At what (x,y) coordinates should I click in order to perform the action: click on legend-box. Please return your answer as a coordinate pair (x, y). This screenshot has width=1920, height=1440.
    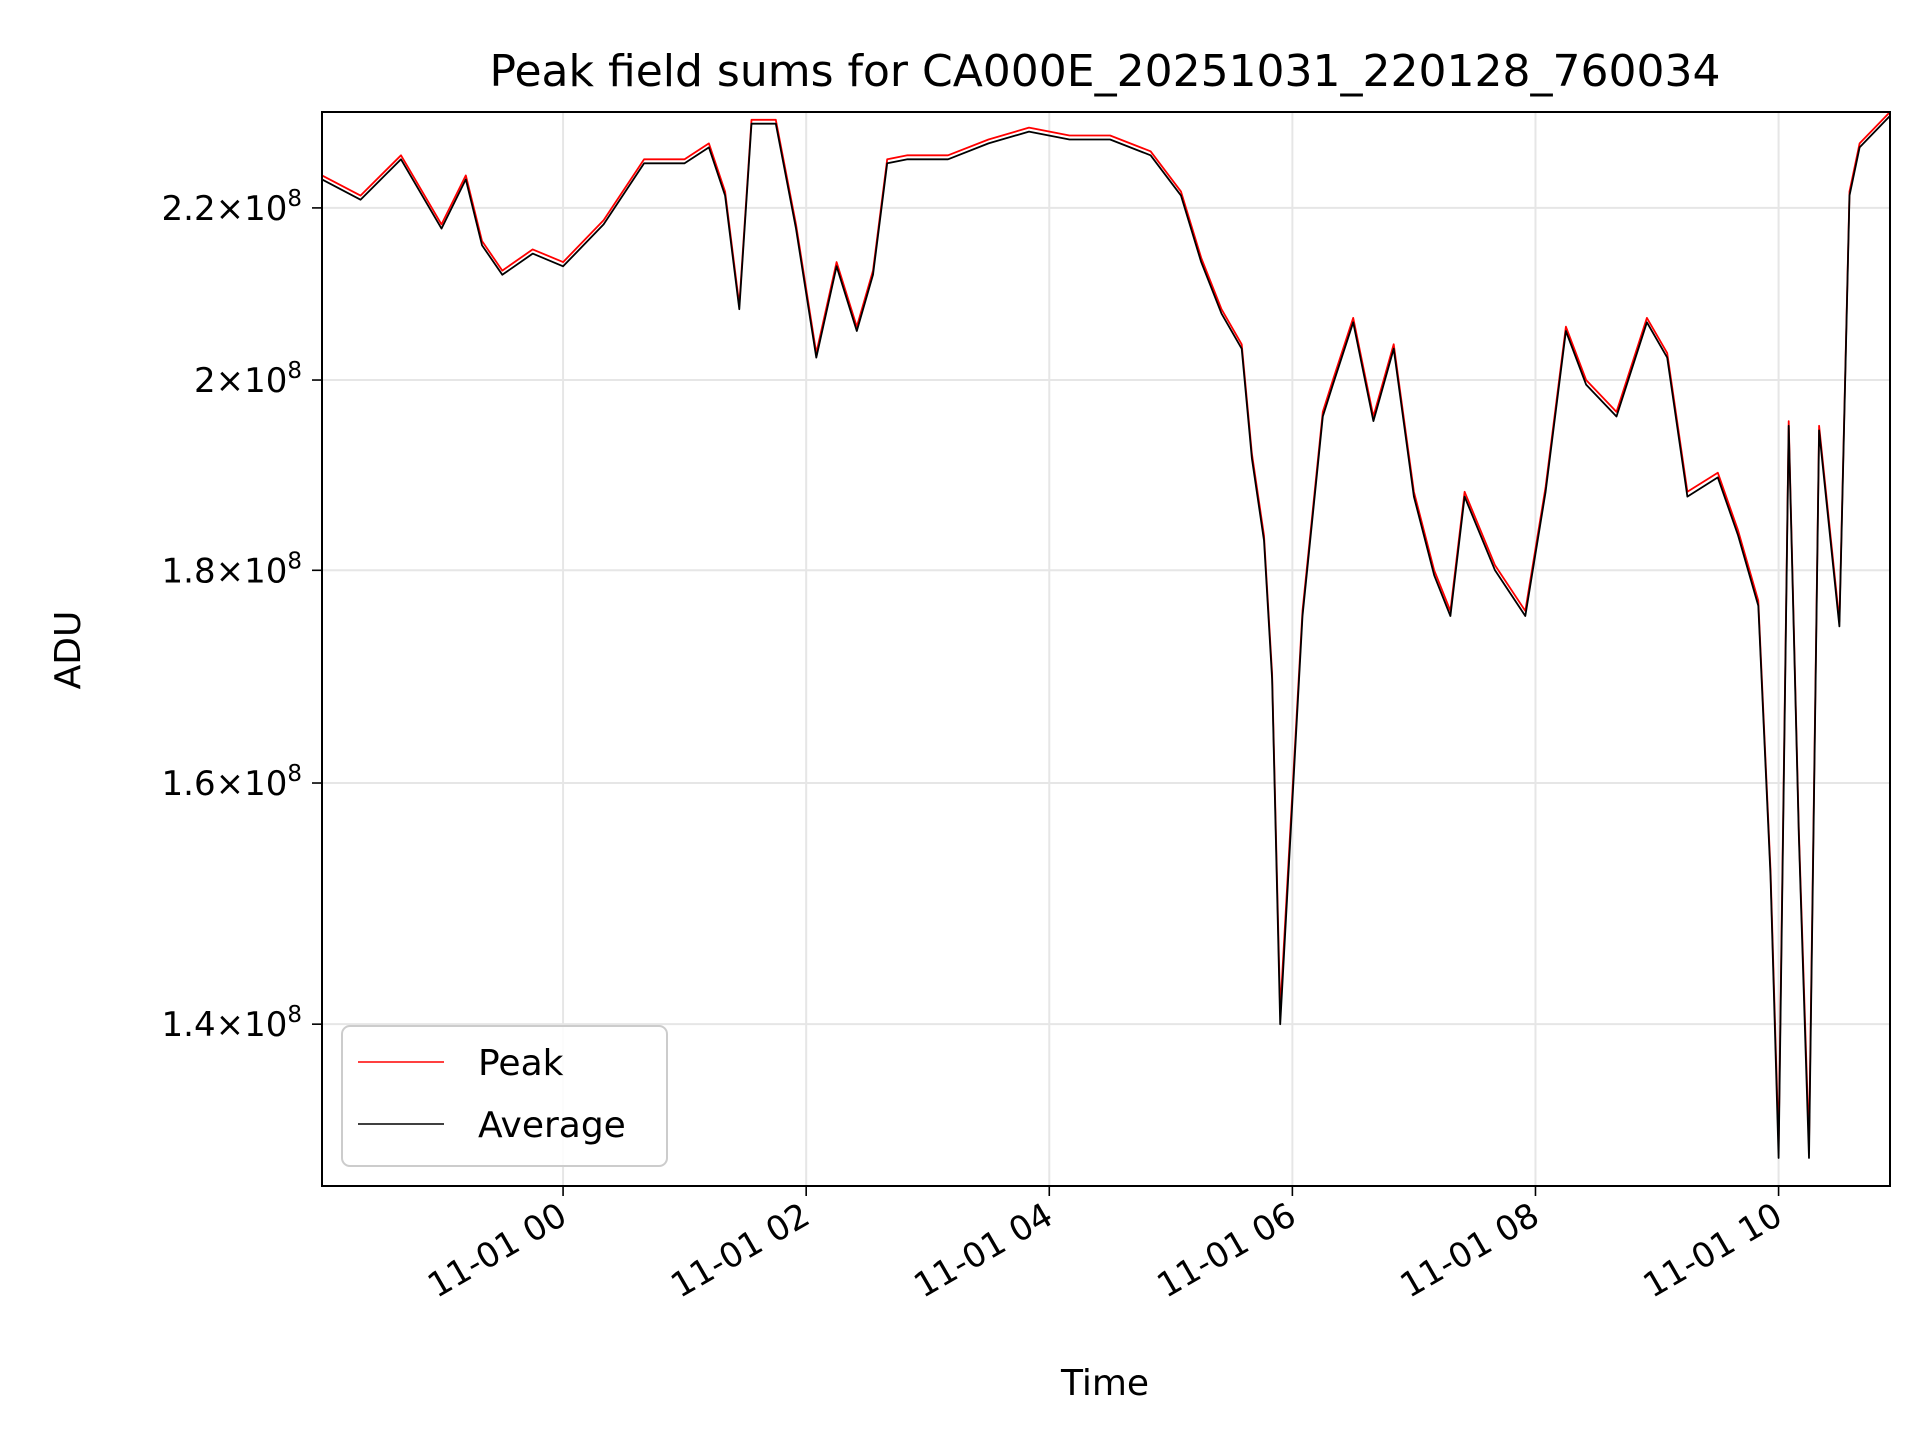
    Looking at the image, I should click on (504, 1096).